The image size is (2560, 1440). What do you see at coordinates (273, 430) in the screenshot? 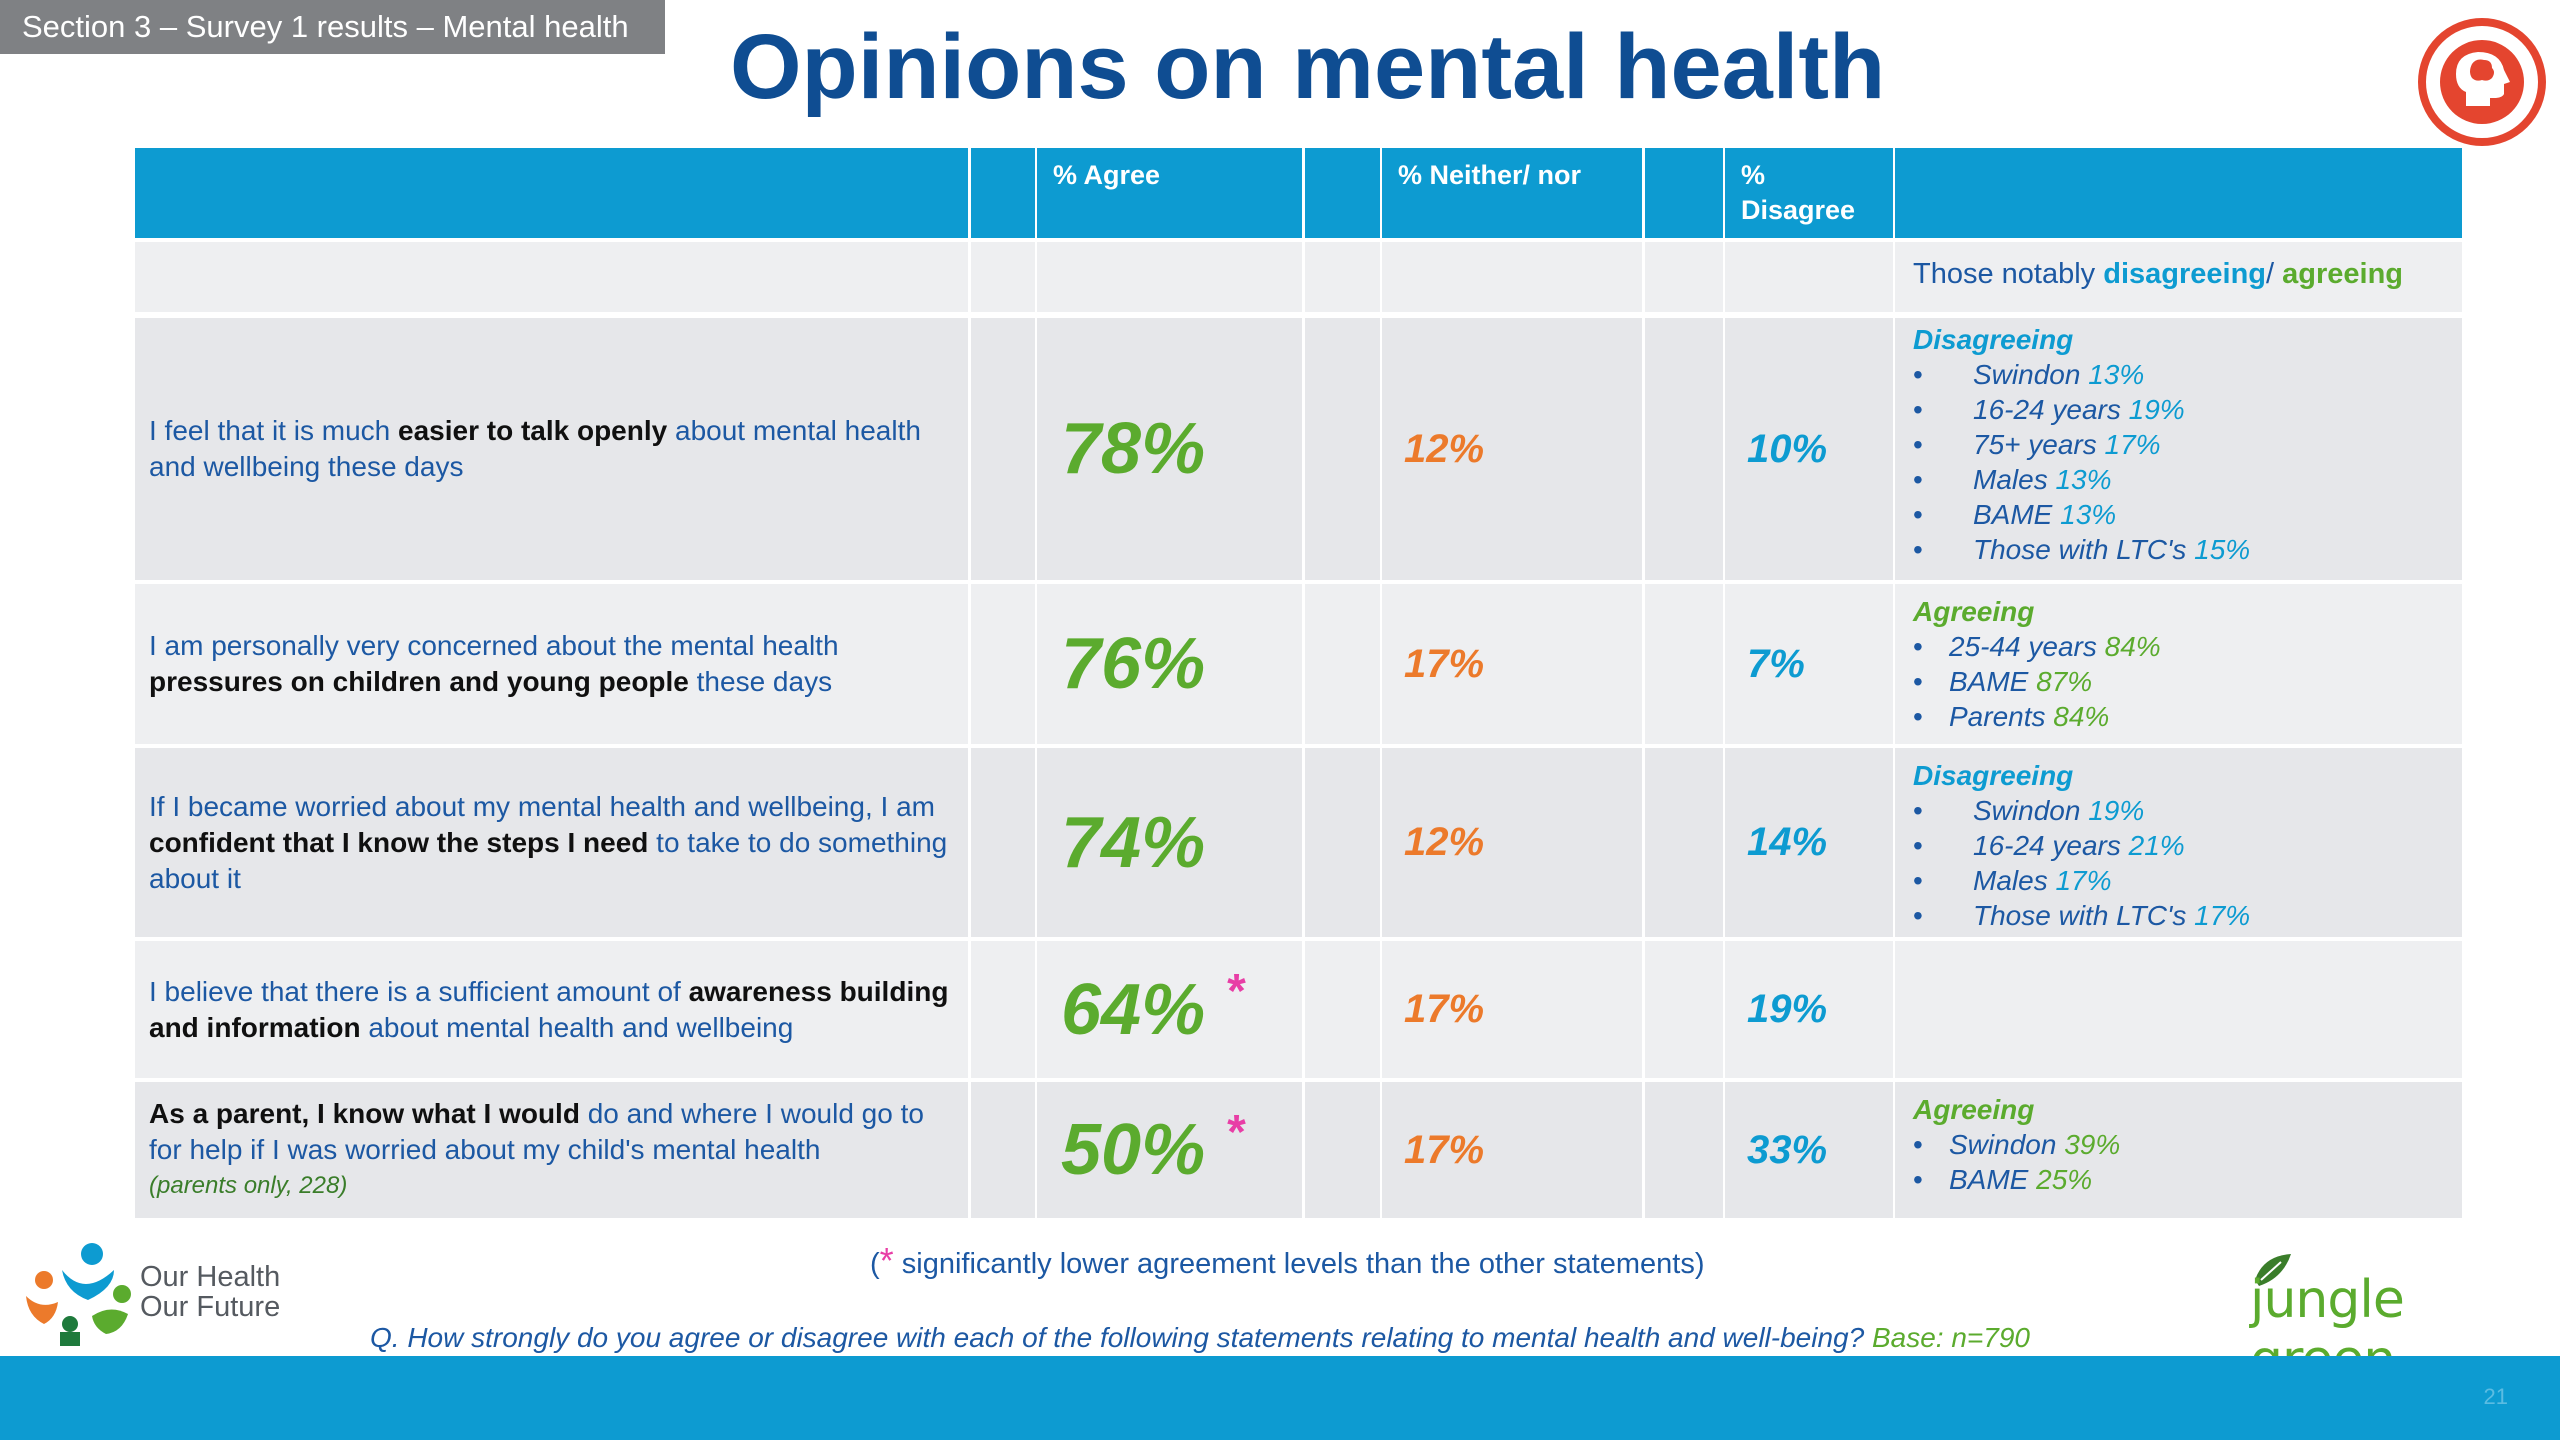
I see `statement-s1: I feel that it is much` at bounding box center [273, 430].